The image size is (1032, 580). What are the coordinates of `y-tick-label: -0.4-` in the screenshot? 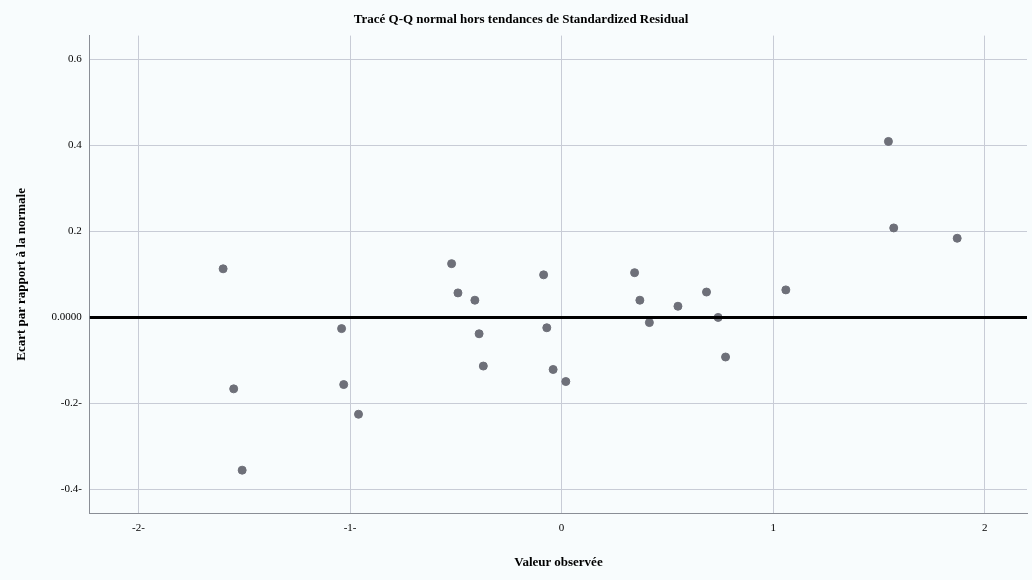 It's located at (71, 488).